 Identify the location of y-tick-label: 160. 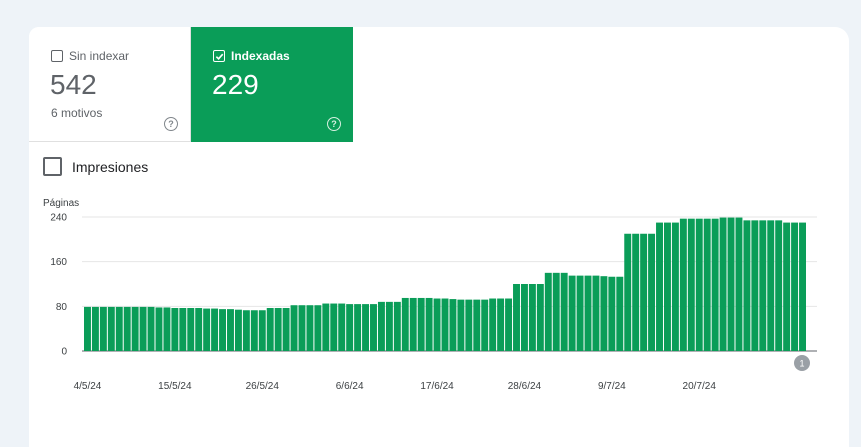
(58, 262).